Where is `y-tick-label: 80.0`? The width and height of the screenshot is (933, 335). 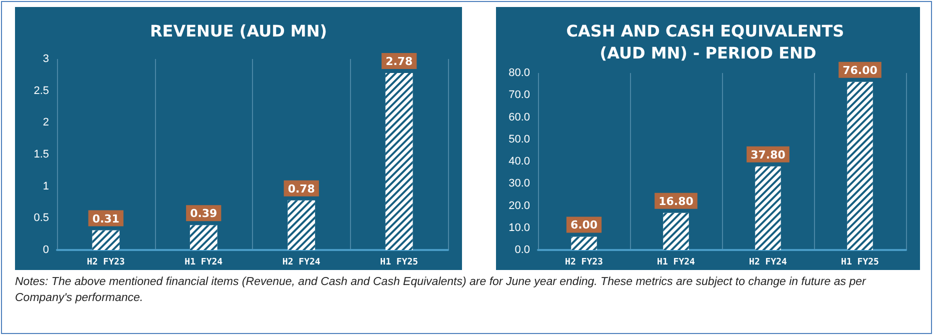
y-tick-label: 80.0 is located at coordinates (519, 73).